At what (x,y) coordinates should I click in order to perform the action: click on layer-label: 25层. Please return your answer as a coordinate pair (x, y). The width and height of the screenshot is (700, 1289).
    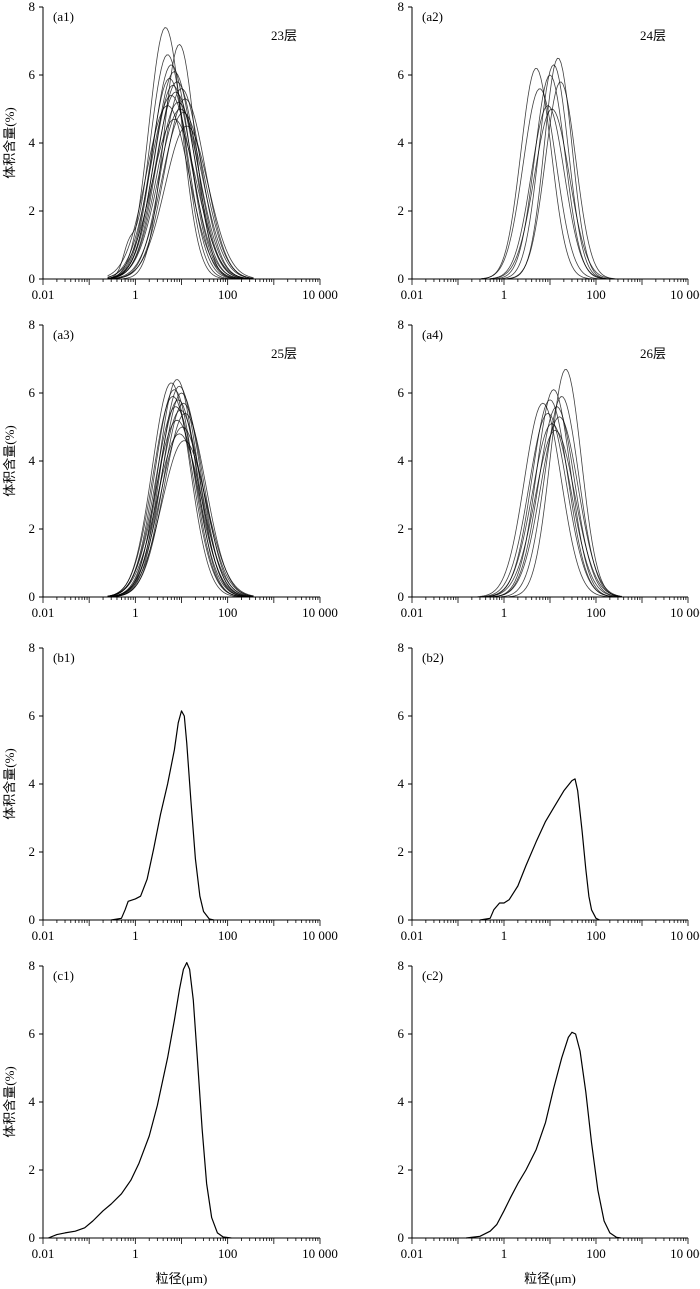
    Looking at the image, I should click on (284, 353).